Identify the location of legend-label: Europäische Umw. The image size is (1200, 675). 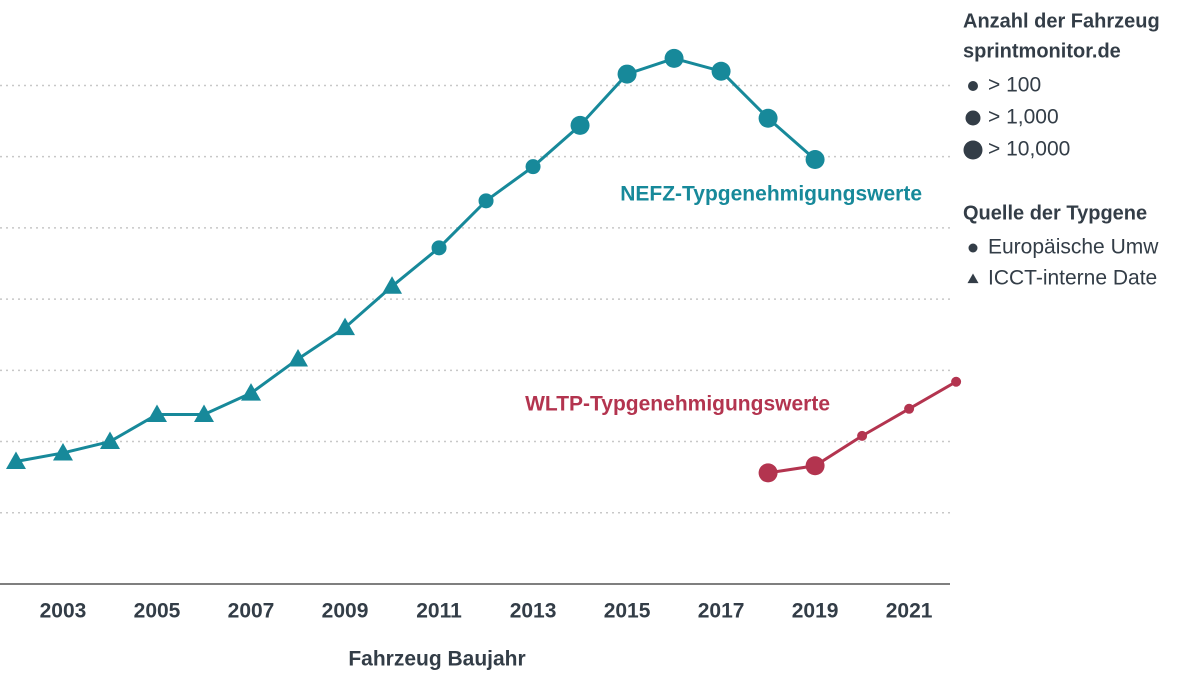
(1073, 247).